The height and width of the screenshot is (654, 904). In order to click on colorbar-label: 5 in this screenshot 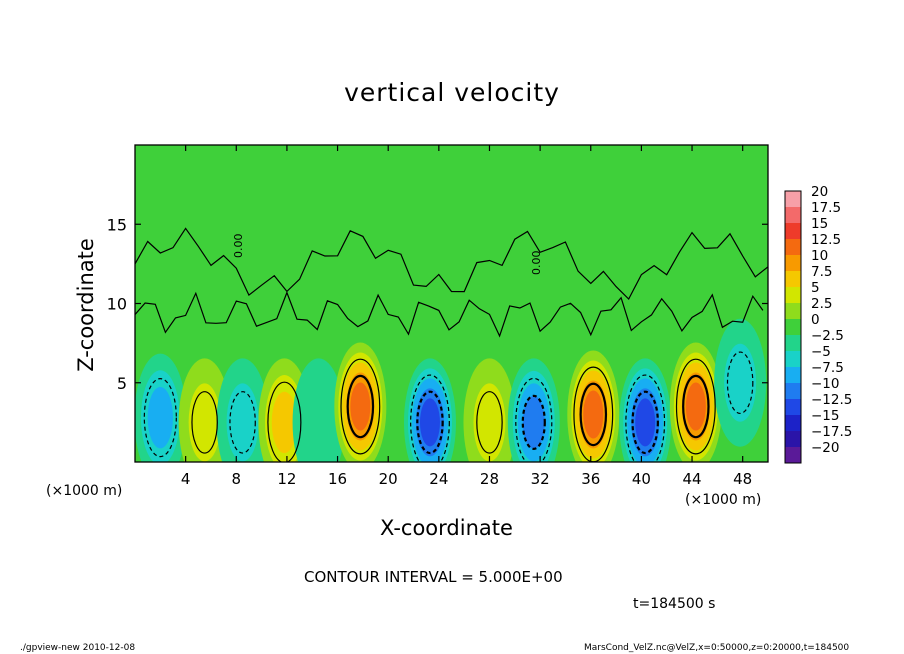, I will do `click(815, 288)`.